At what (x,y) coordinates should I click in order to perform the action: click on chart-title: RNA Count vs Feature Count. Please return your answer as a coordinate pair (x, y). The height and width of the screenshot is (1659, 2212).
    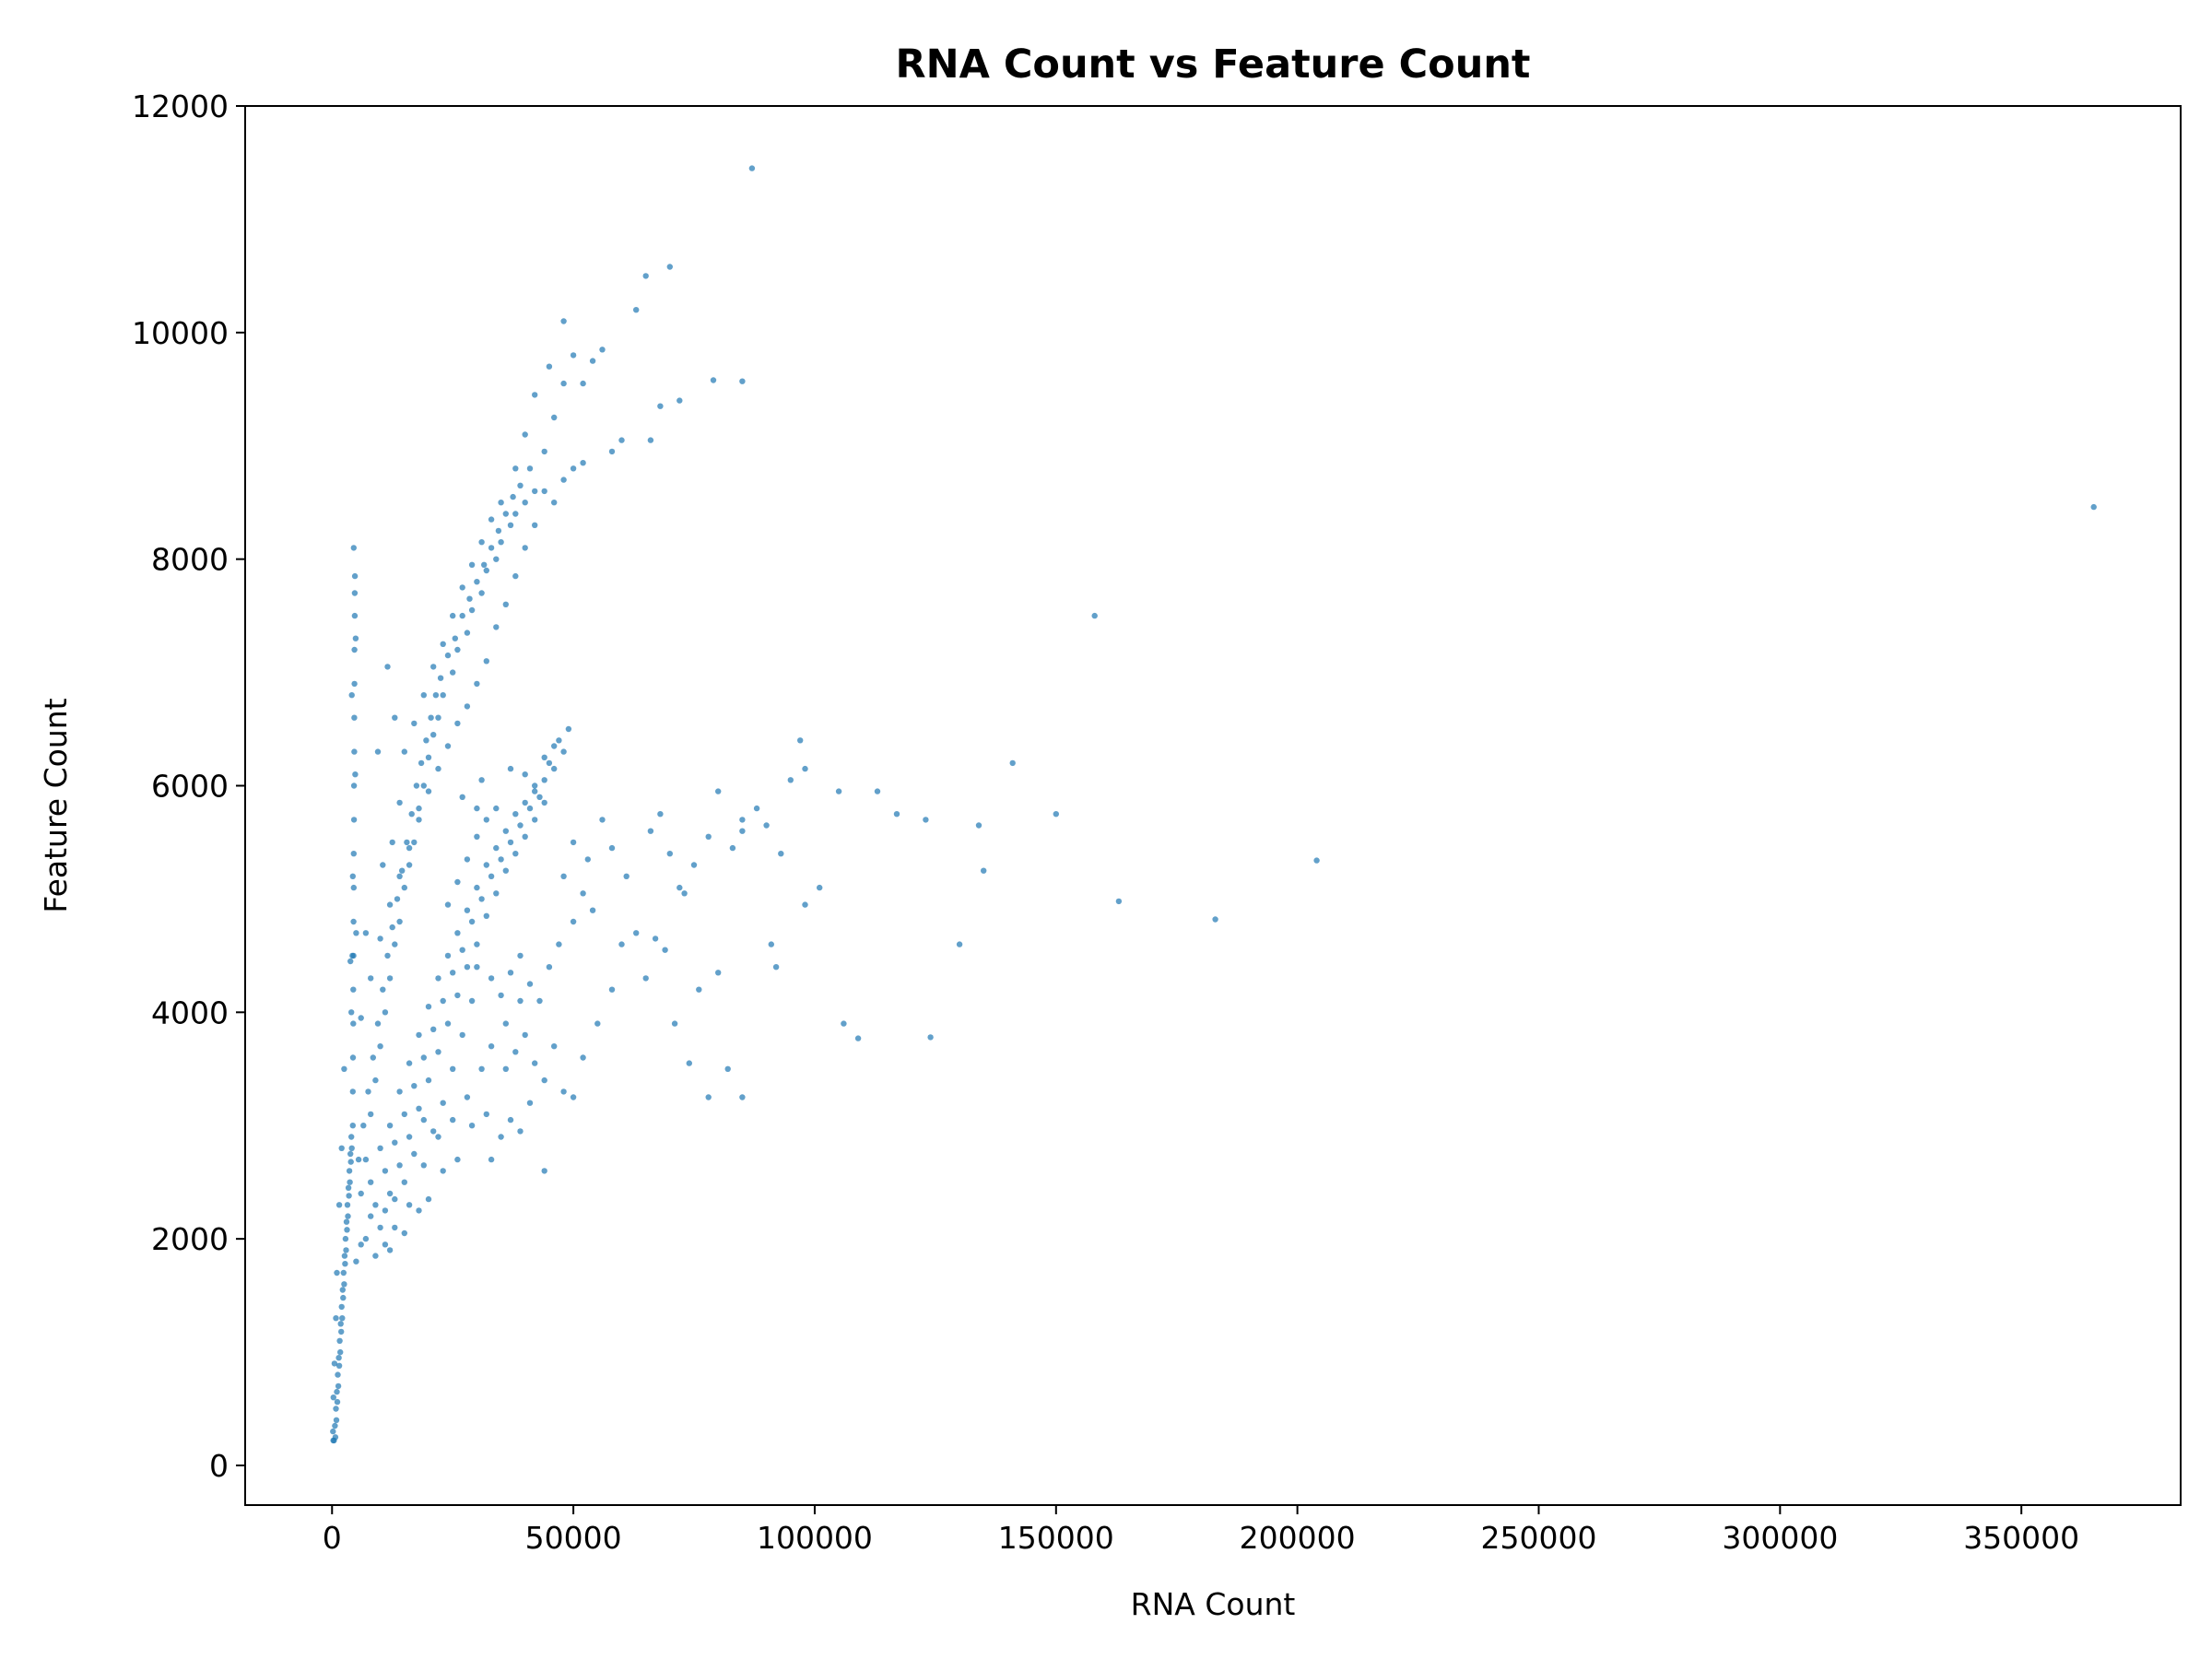
    Looking at the image, I should click on (1213, 64).